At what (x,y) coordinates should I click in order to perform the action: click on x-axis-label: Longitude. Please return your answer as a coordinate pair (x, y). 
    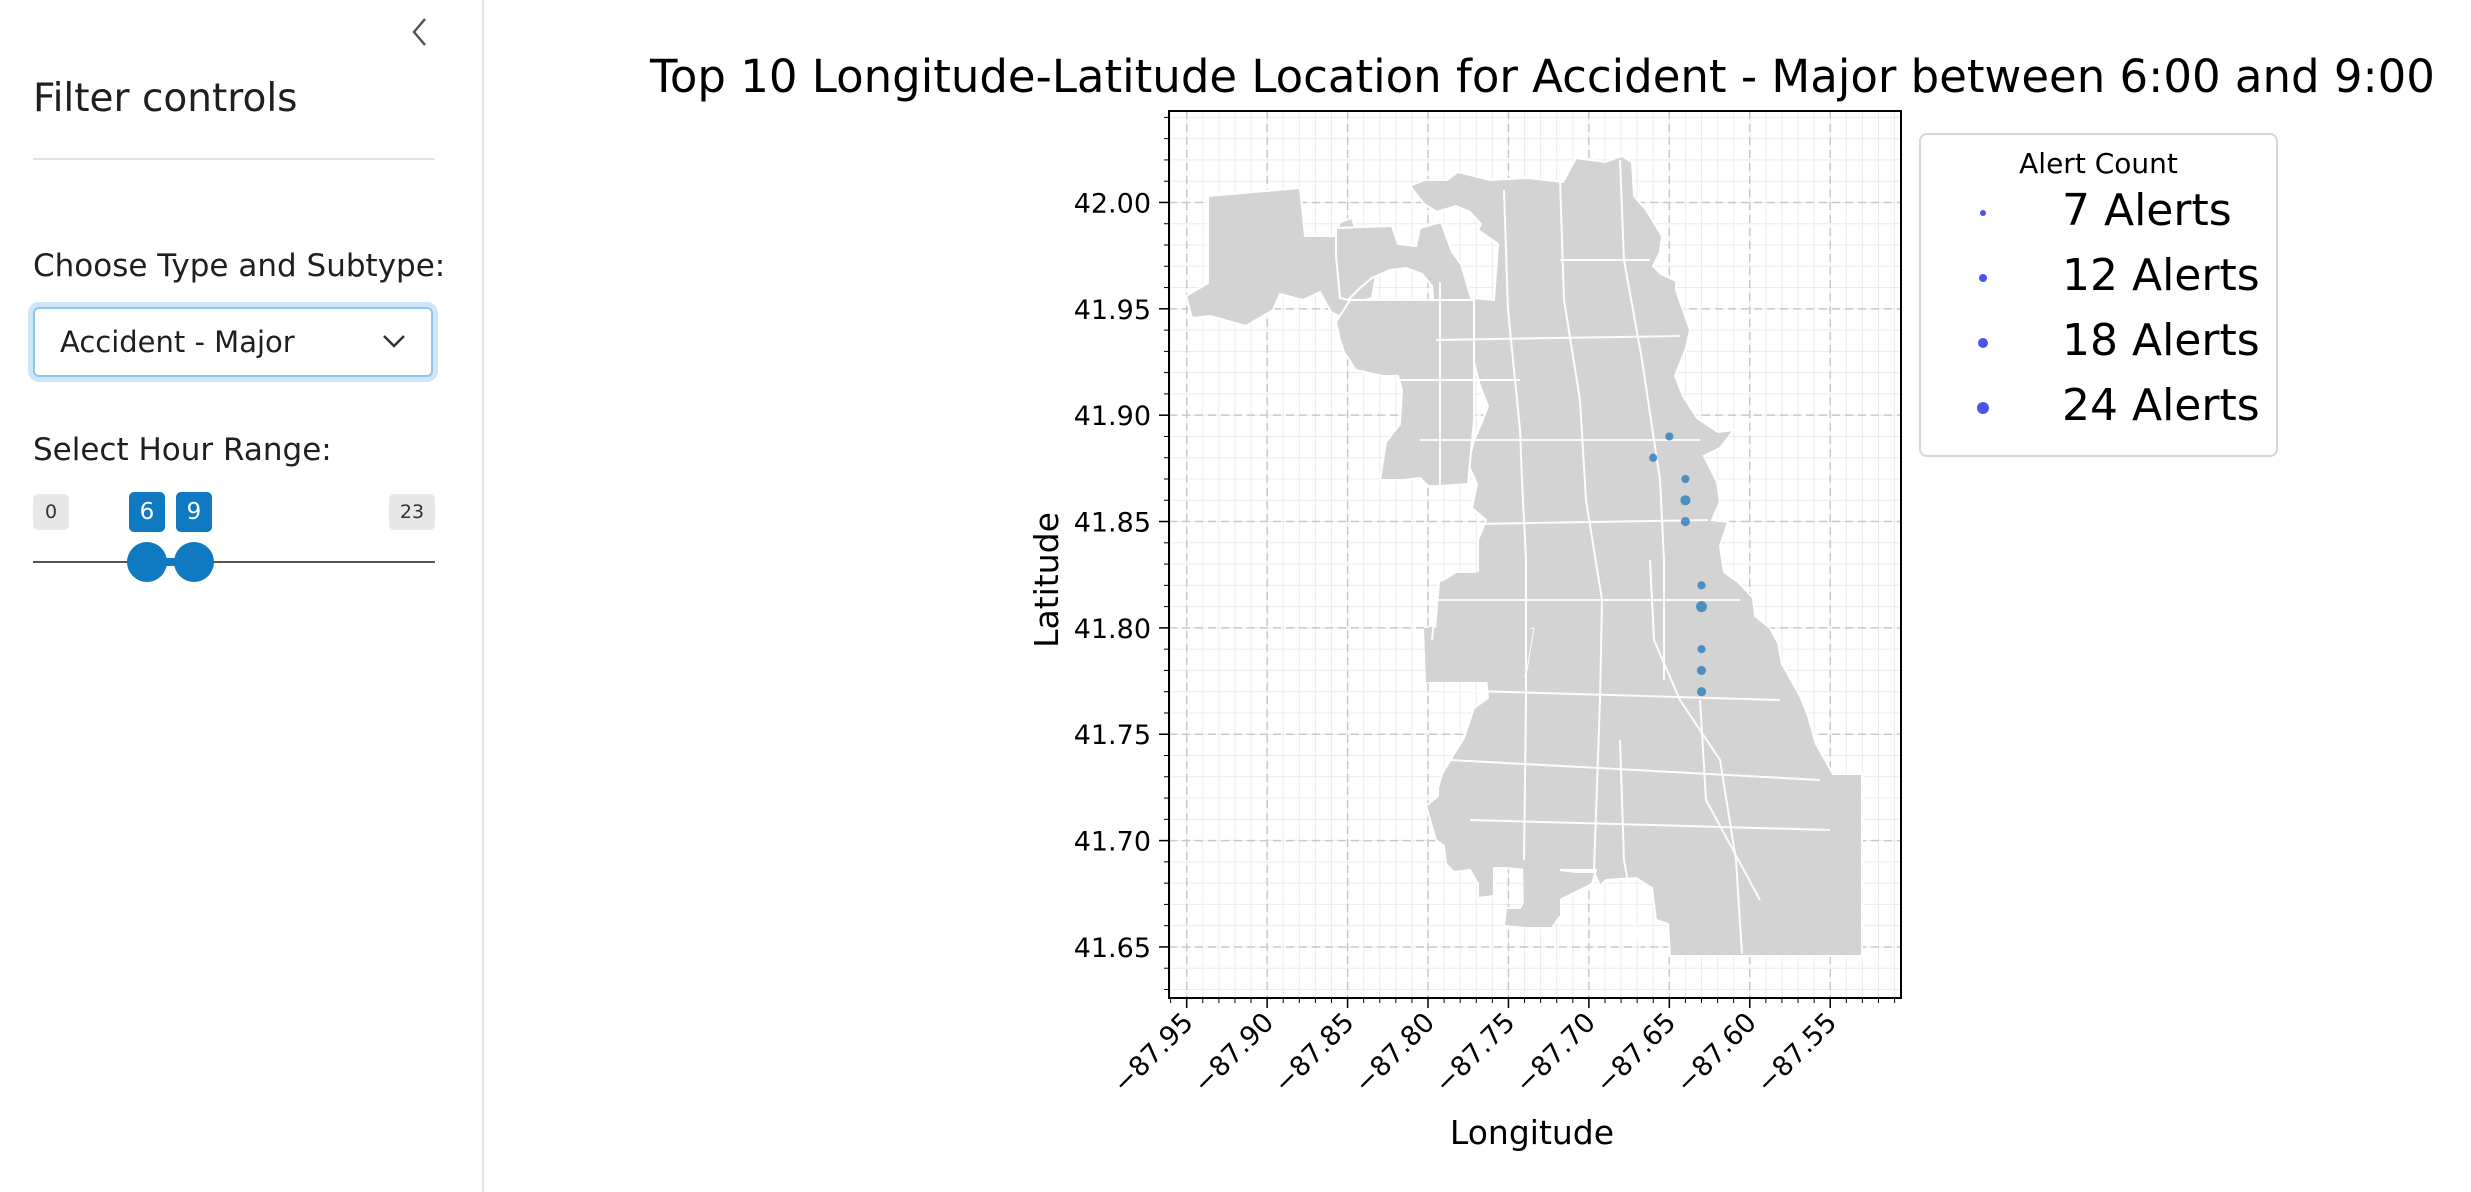
    Looking at the image, I should click on (1532, 1132).